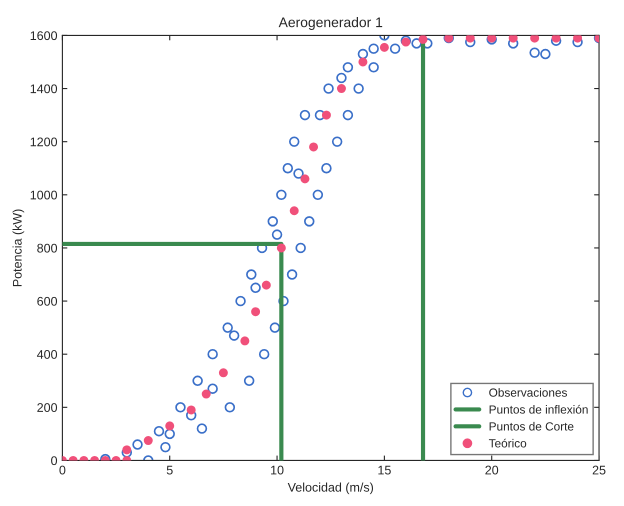 The width and height of the screenshot is (624, 506). Describe the element at coordinates (18, 247) in the screenshot. I see `y-axis-title: Potencia (kW)` at that location.